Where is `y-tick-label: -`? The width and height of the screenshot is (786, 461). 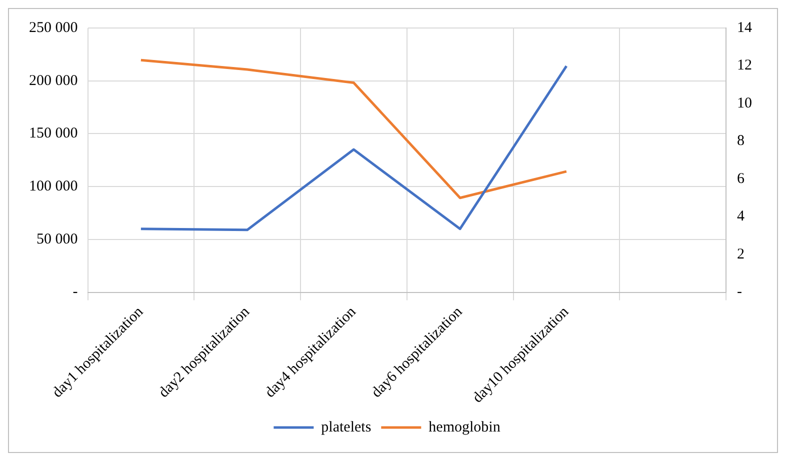 y-tick-label: - is located at coordinates (75, 292).